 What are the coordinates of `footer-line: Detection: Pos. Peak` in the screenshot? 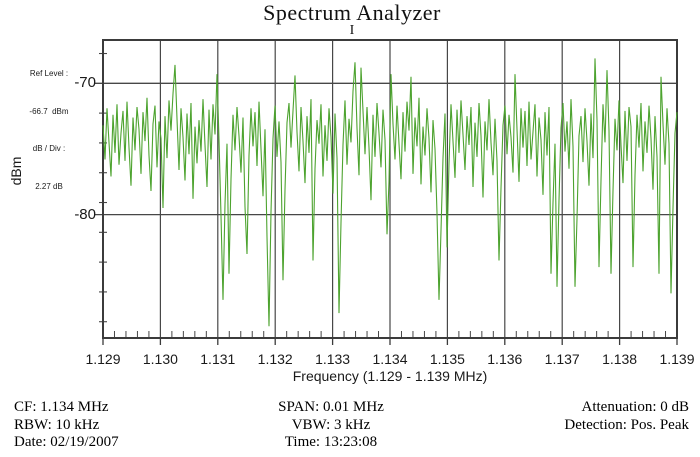 It's located at (626, 424).